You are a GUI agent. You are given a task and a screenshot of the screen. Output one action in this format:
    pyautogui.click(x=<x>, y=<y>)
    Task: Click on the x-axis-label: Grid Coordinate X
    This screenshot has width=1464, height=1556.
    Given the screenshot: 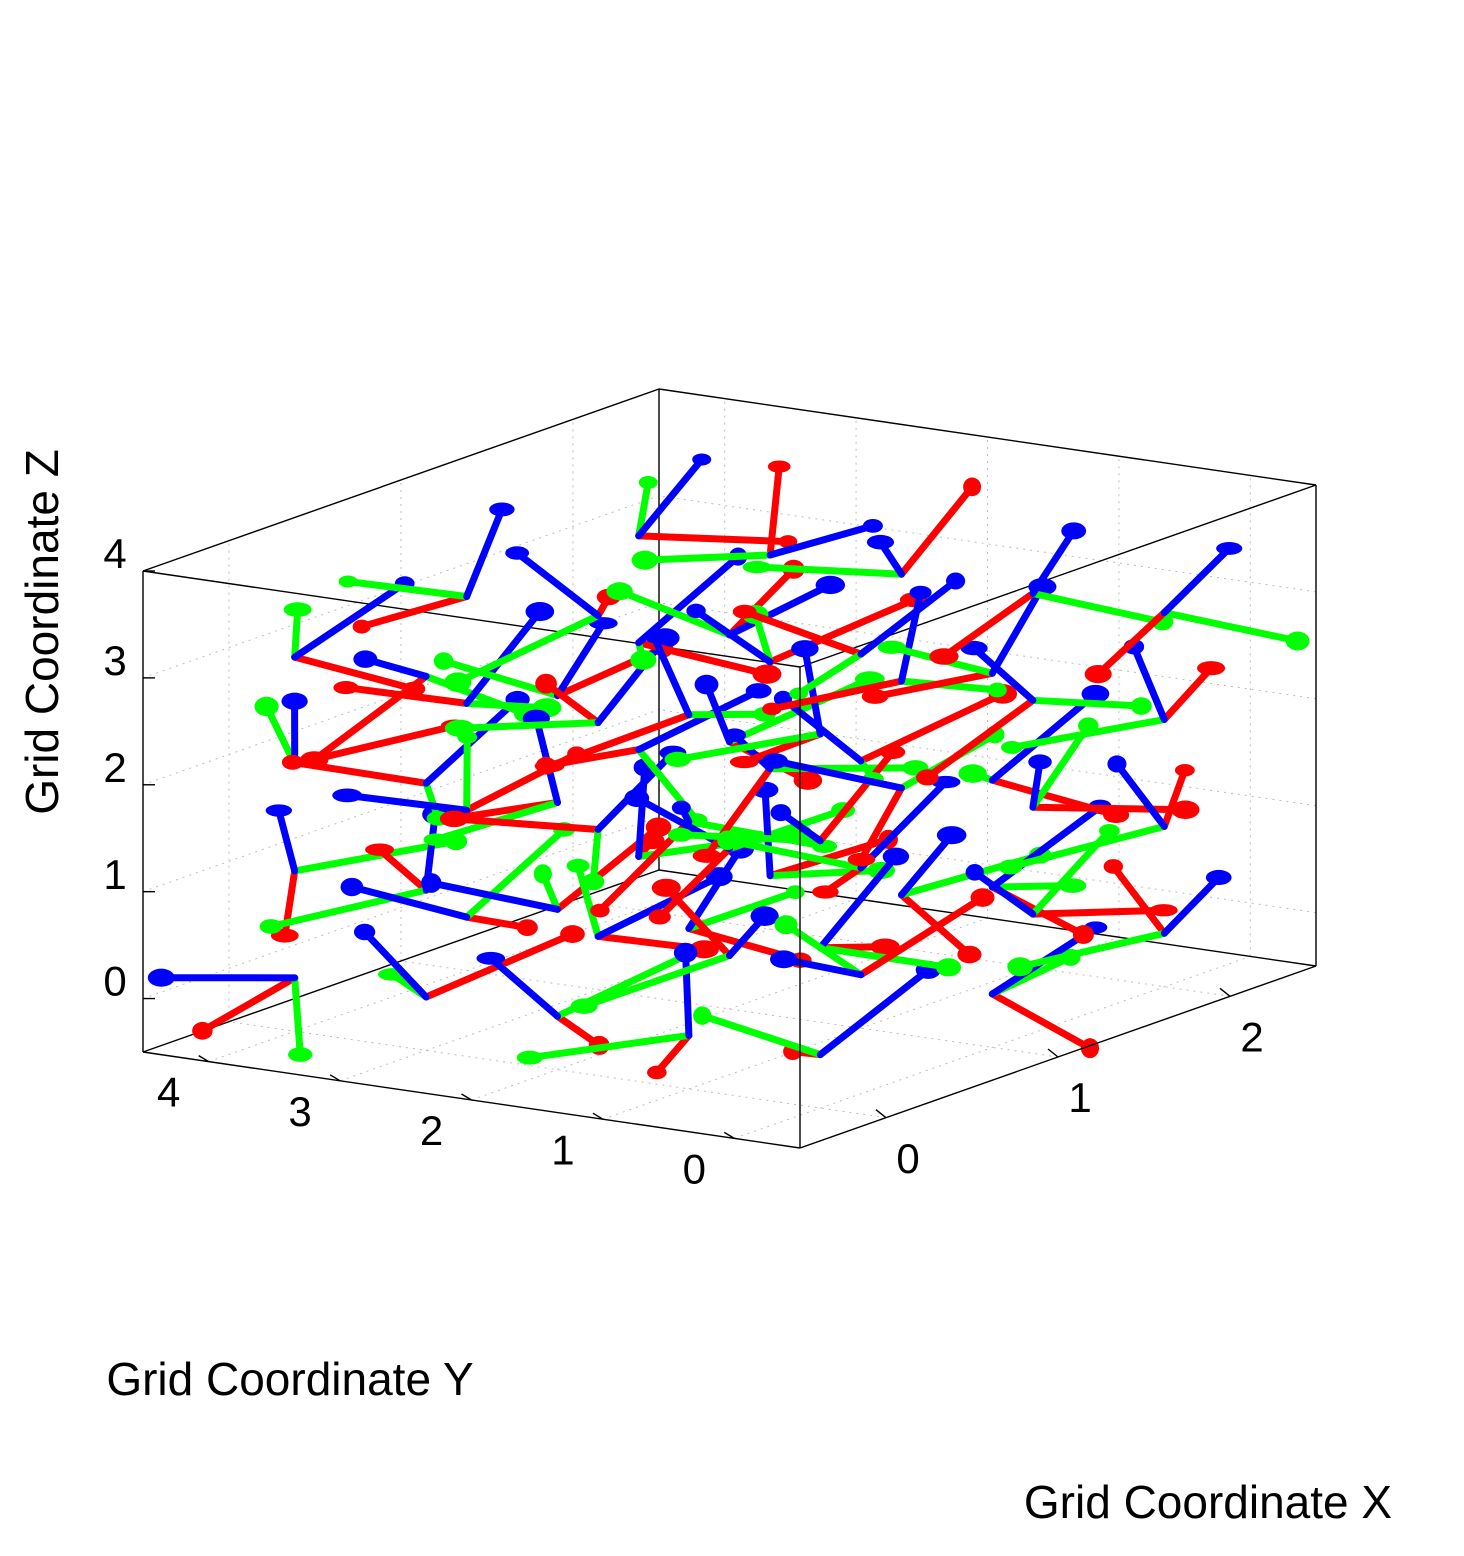 What is the action you would take?
    pyautogui.click(x=1208, y=1502)
    